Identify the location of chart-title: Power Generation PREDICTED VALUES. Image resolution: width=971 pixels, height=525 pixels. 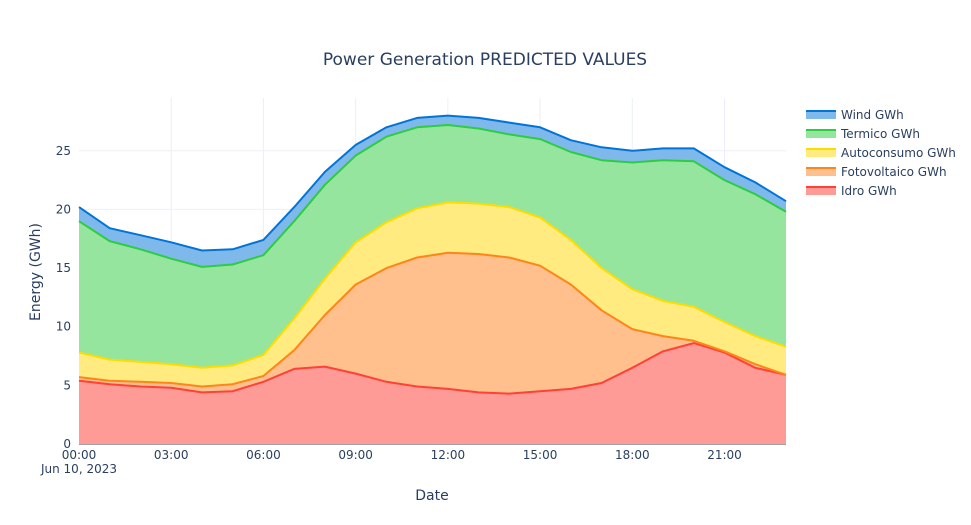
(485, 60).